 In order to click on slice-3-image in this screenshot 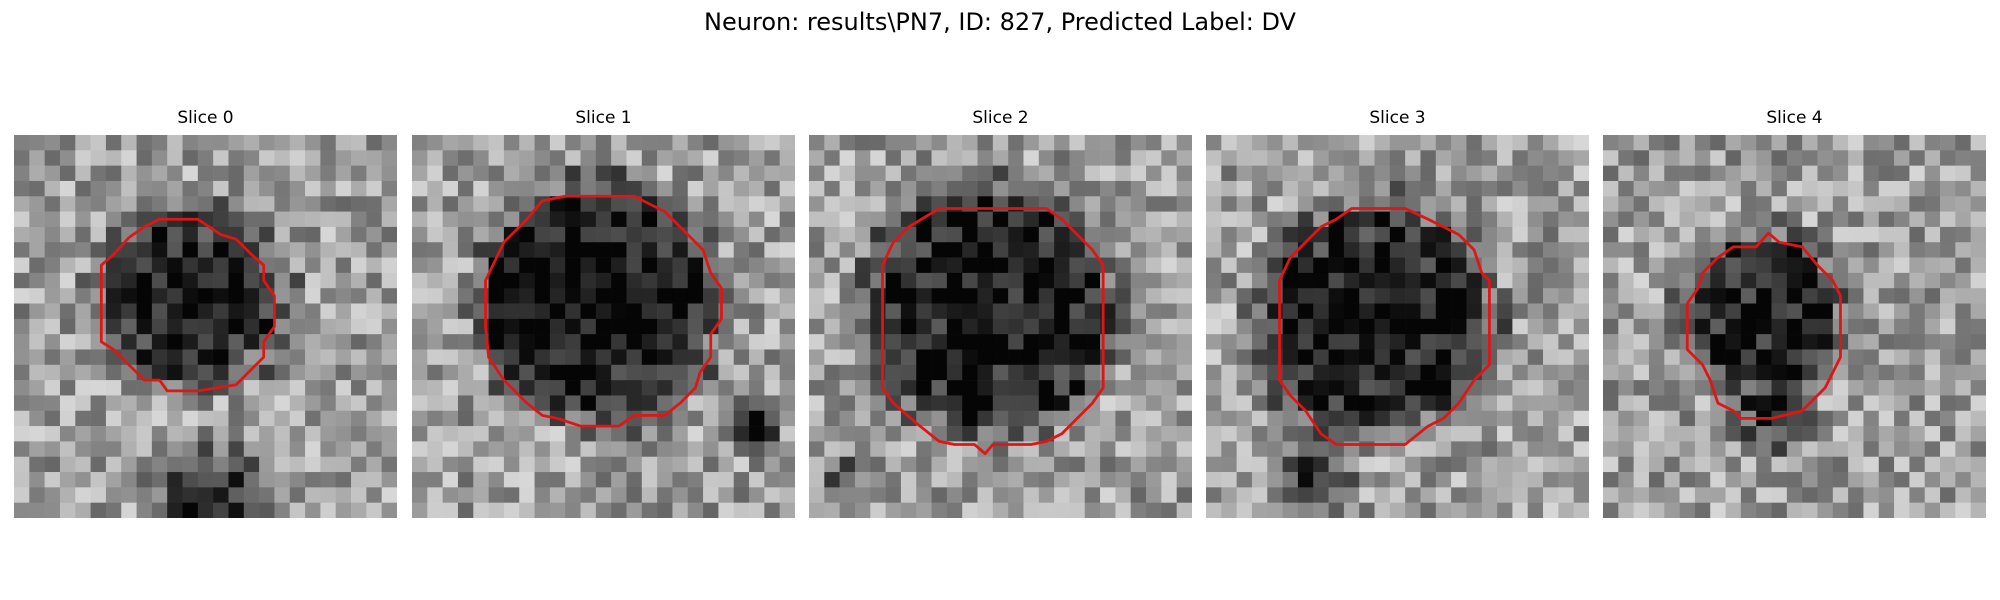, I will do `click(1397, 326)`.